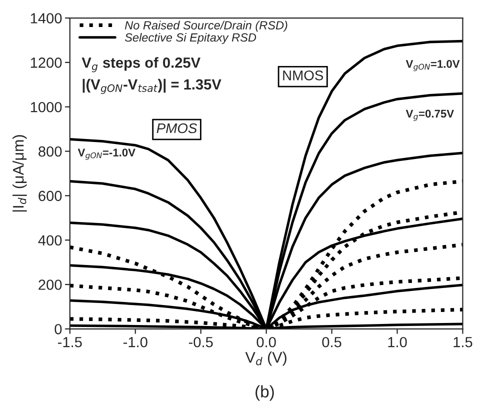 This screenshot has height=419, width=482. Describe the element at coordinates (332, 342) in the screenshot. I see `x-tick-label: 0.5` at that location.